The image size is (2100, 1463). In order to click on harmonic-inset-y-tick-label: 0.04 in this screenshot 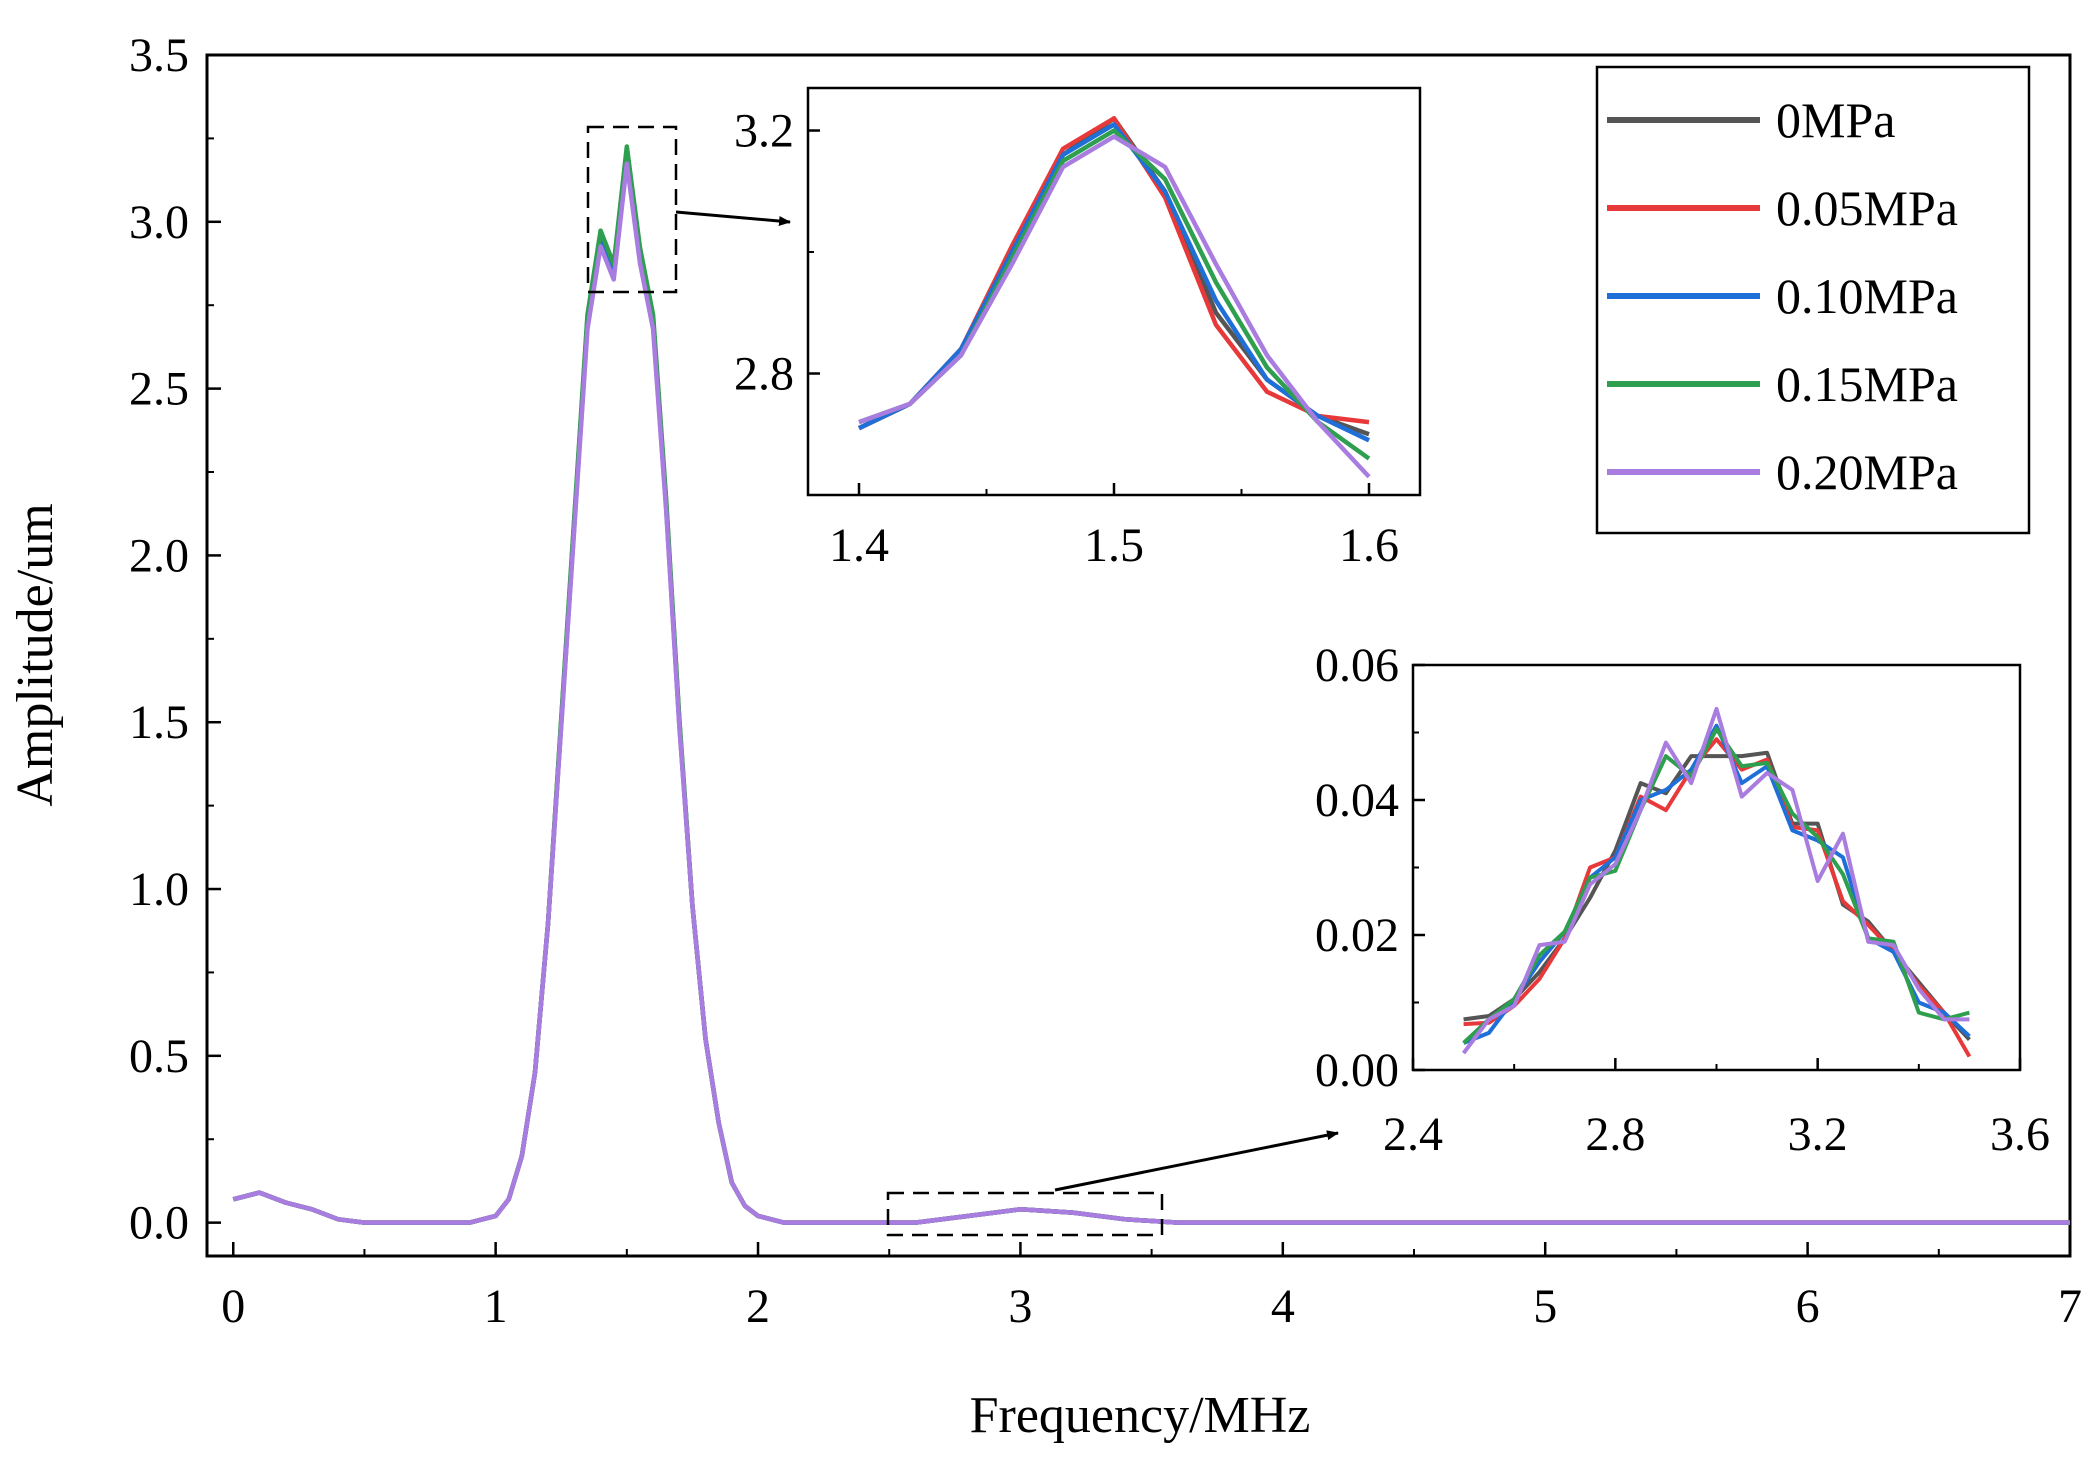, I will do `click(1357, 800)`.